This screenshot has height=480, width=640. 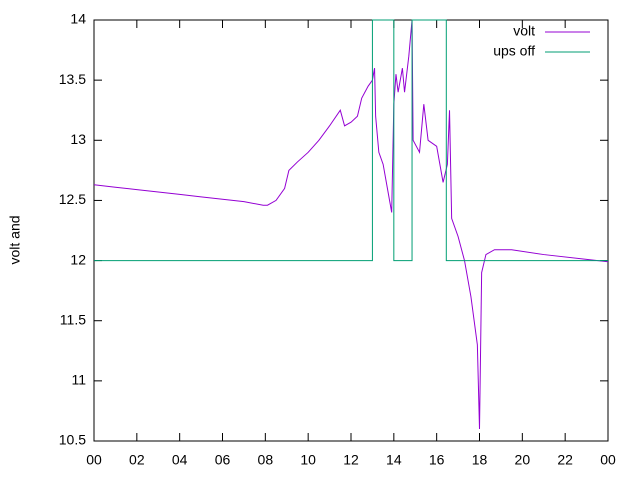 I want to click on x-tick-label: 12, so click(x=351, y=460).